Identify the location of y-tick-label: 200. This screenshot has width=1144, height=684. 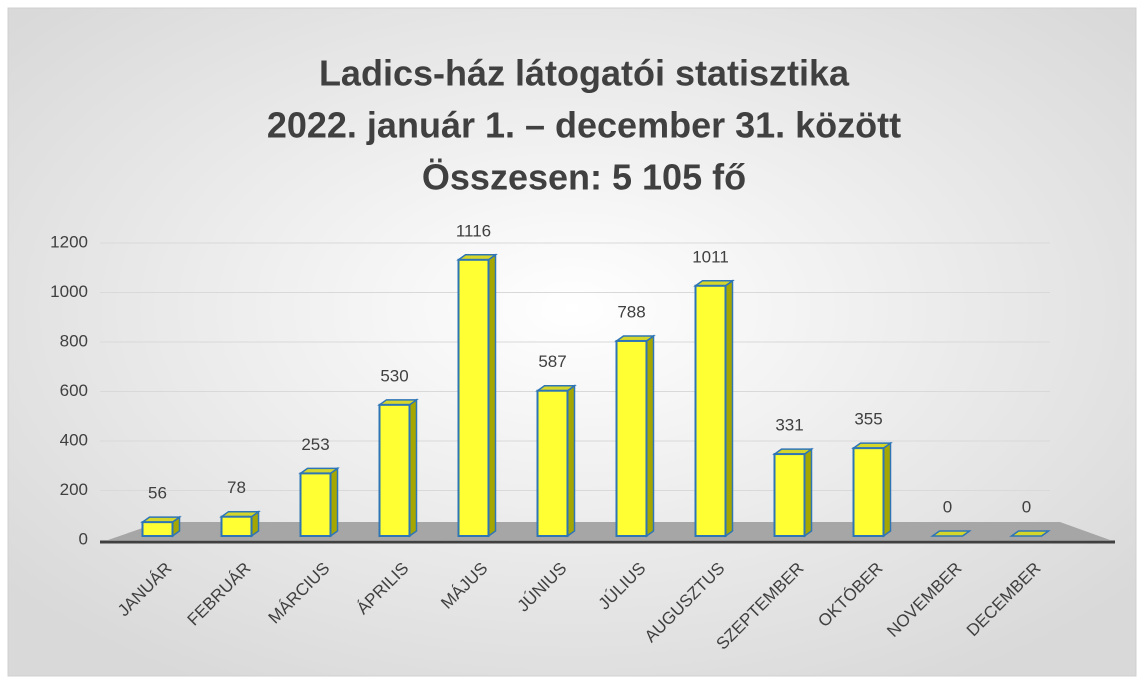
(74, 489).